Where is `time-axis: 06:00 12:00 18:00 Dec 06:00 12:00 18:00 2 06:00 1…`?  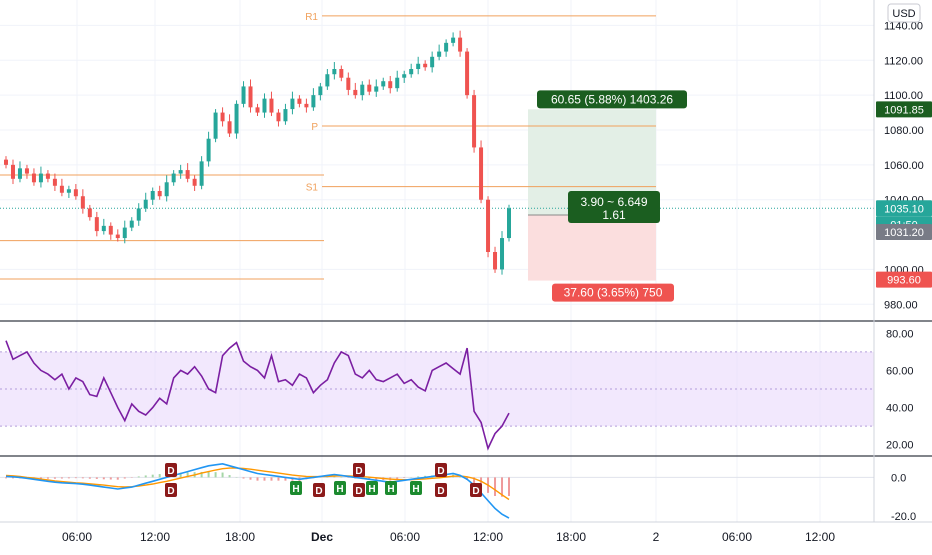
time-axis: 06:00 12:00 18:00 Dec 06:00 12:00 18:00 2 06:00 1… is located at coordinates (448, 537).